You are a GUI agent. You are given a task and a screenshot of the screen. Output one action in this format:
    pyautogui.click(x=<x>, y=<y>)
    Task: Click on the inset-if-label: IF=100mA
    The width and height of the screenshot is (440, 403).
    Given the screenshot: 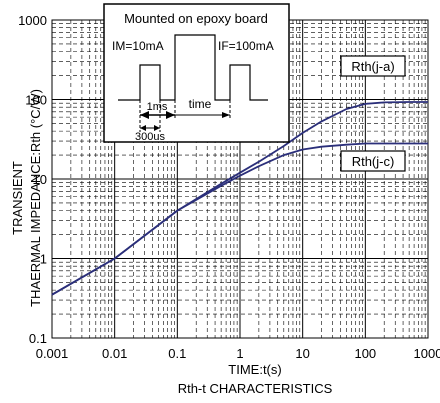 What is the action you would take?
    pyautogui.click(x=246, y=46)
    